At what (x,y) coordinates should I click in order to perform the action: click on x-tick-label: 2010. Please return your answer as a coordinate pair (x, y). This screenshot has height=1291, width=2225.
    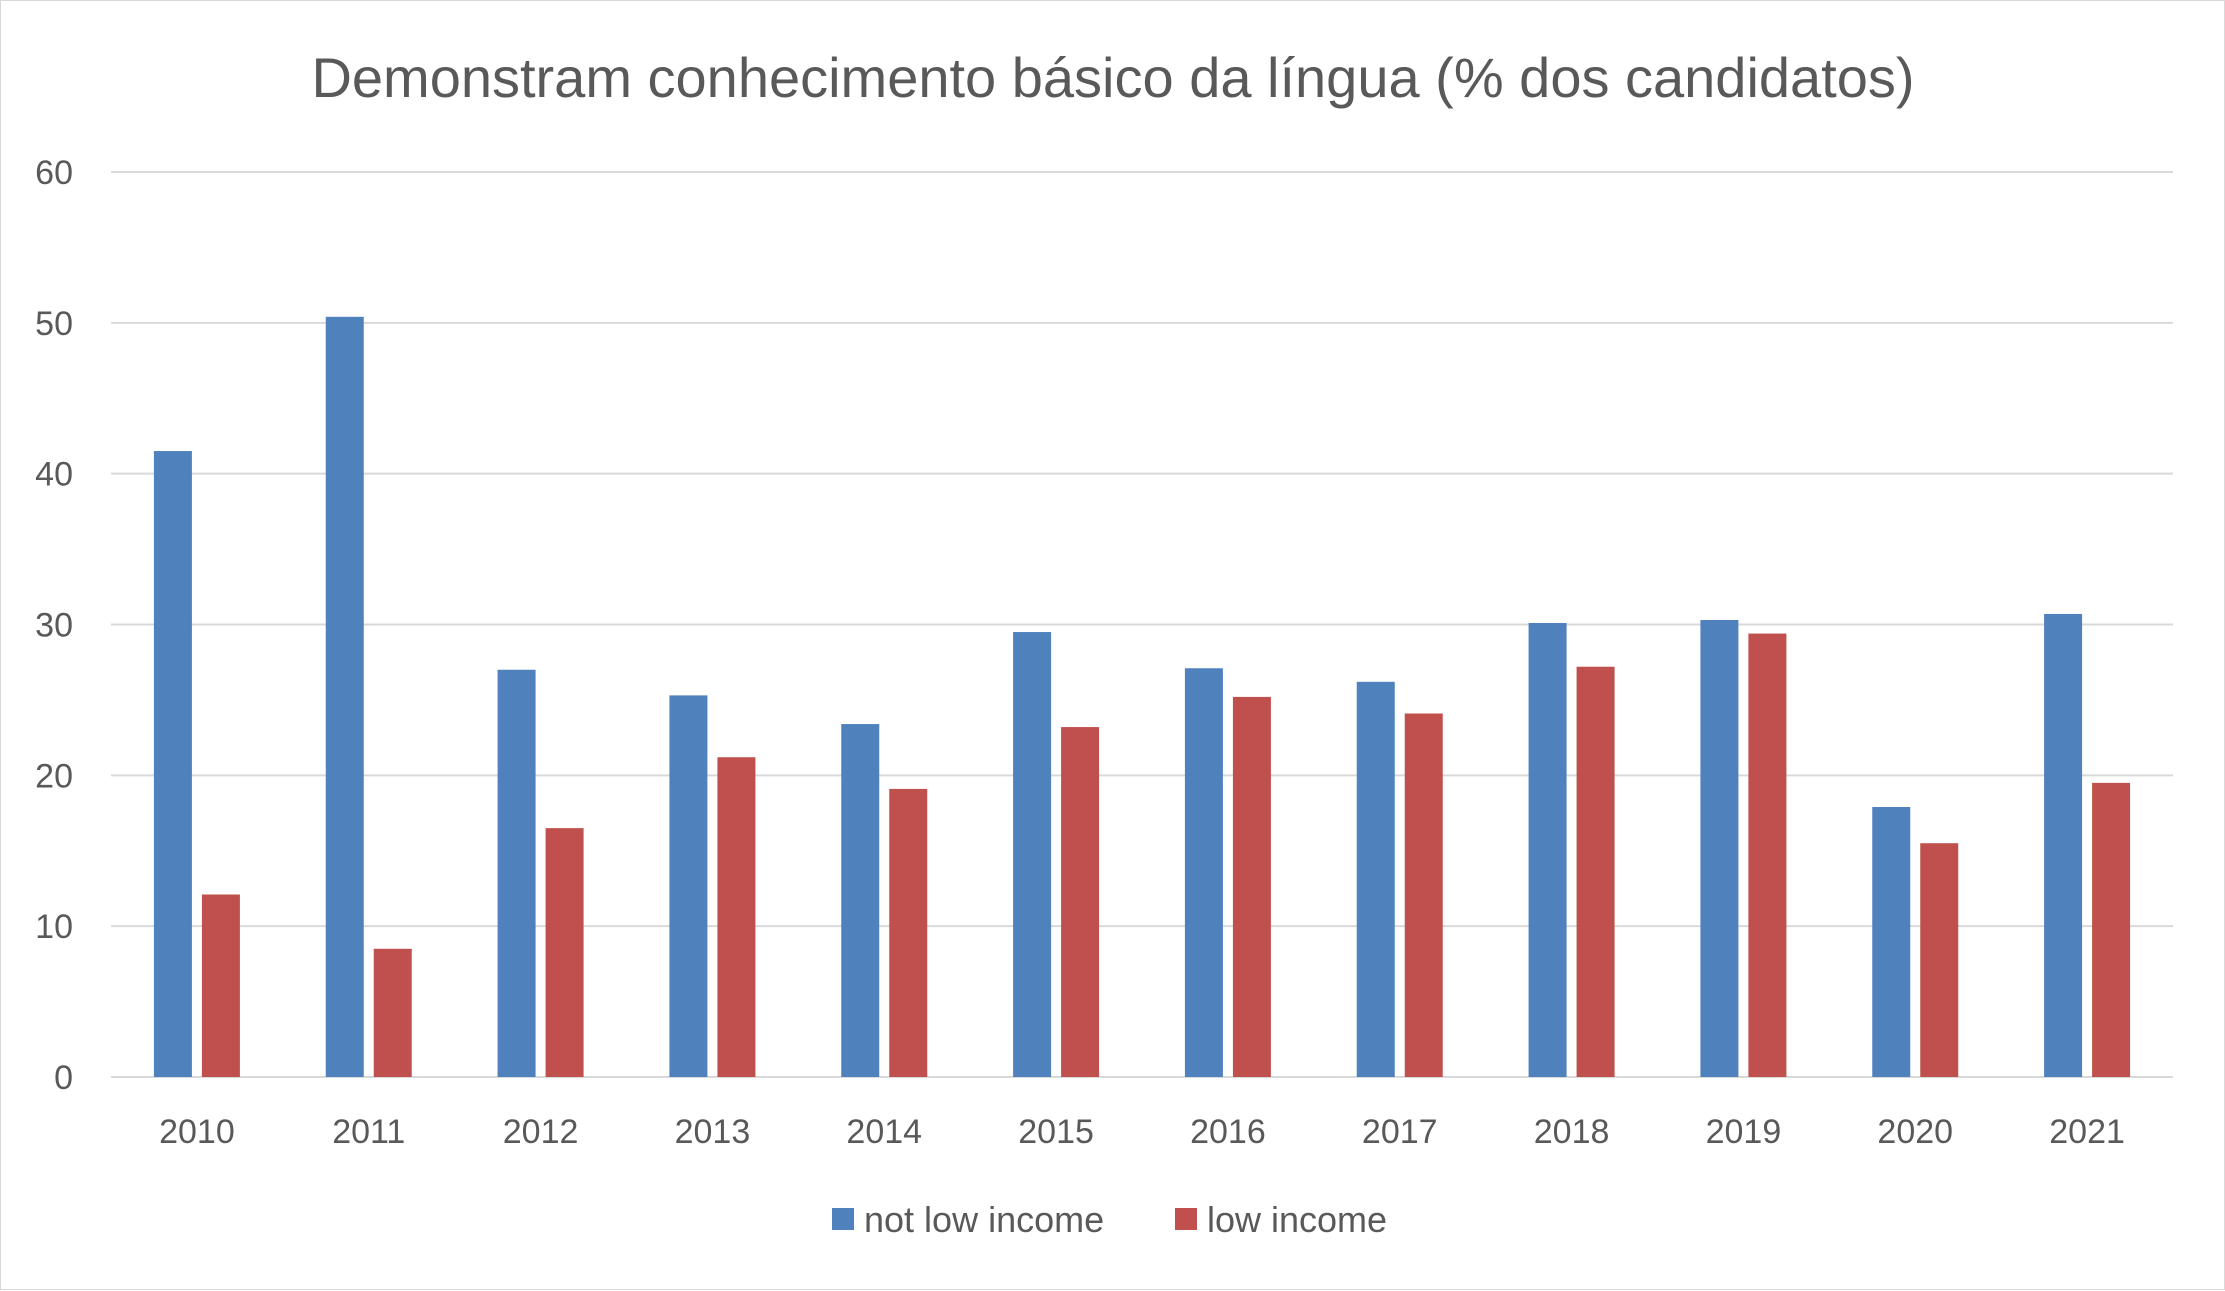
    Looking at the image, I should click on (197, 1132).